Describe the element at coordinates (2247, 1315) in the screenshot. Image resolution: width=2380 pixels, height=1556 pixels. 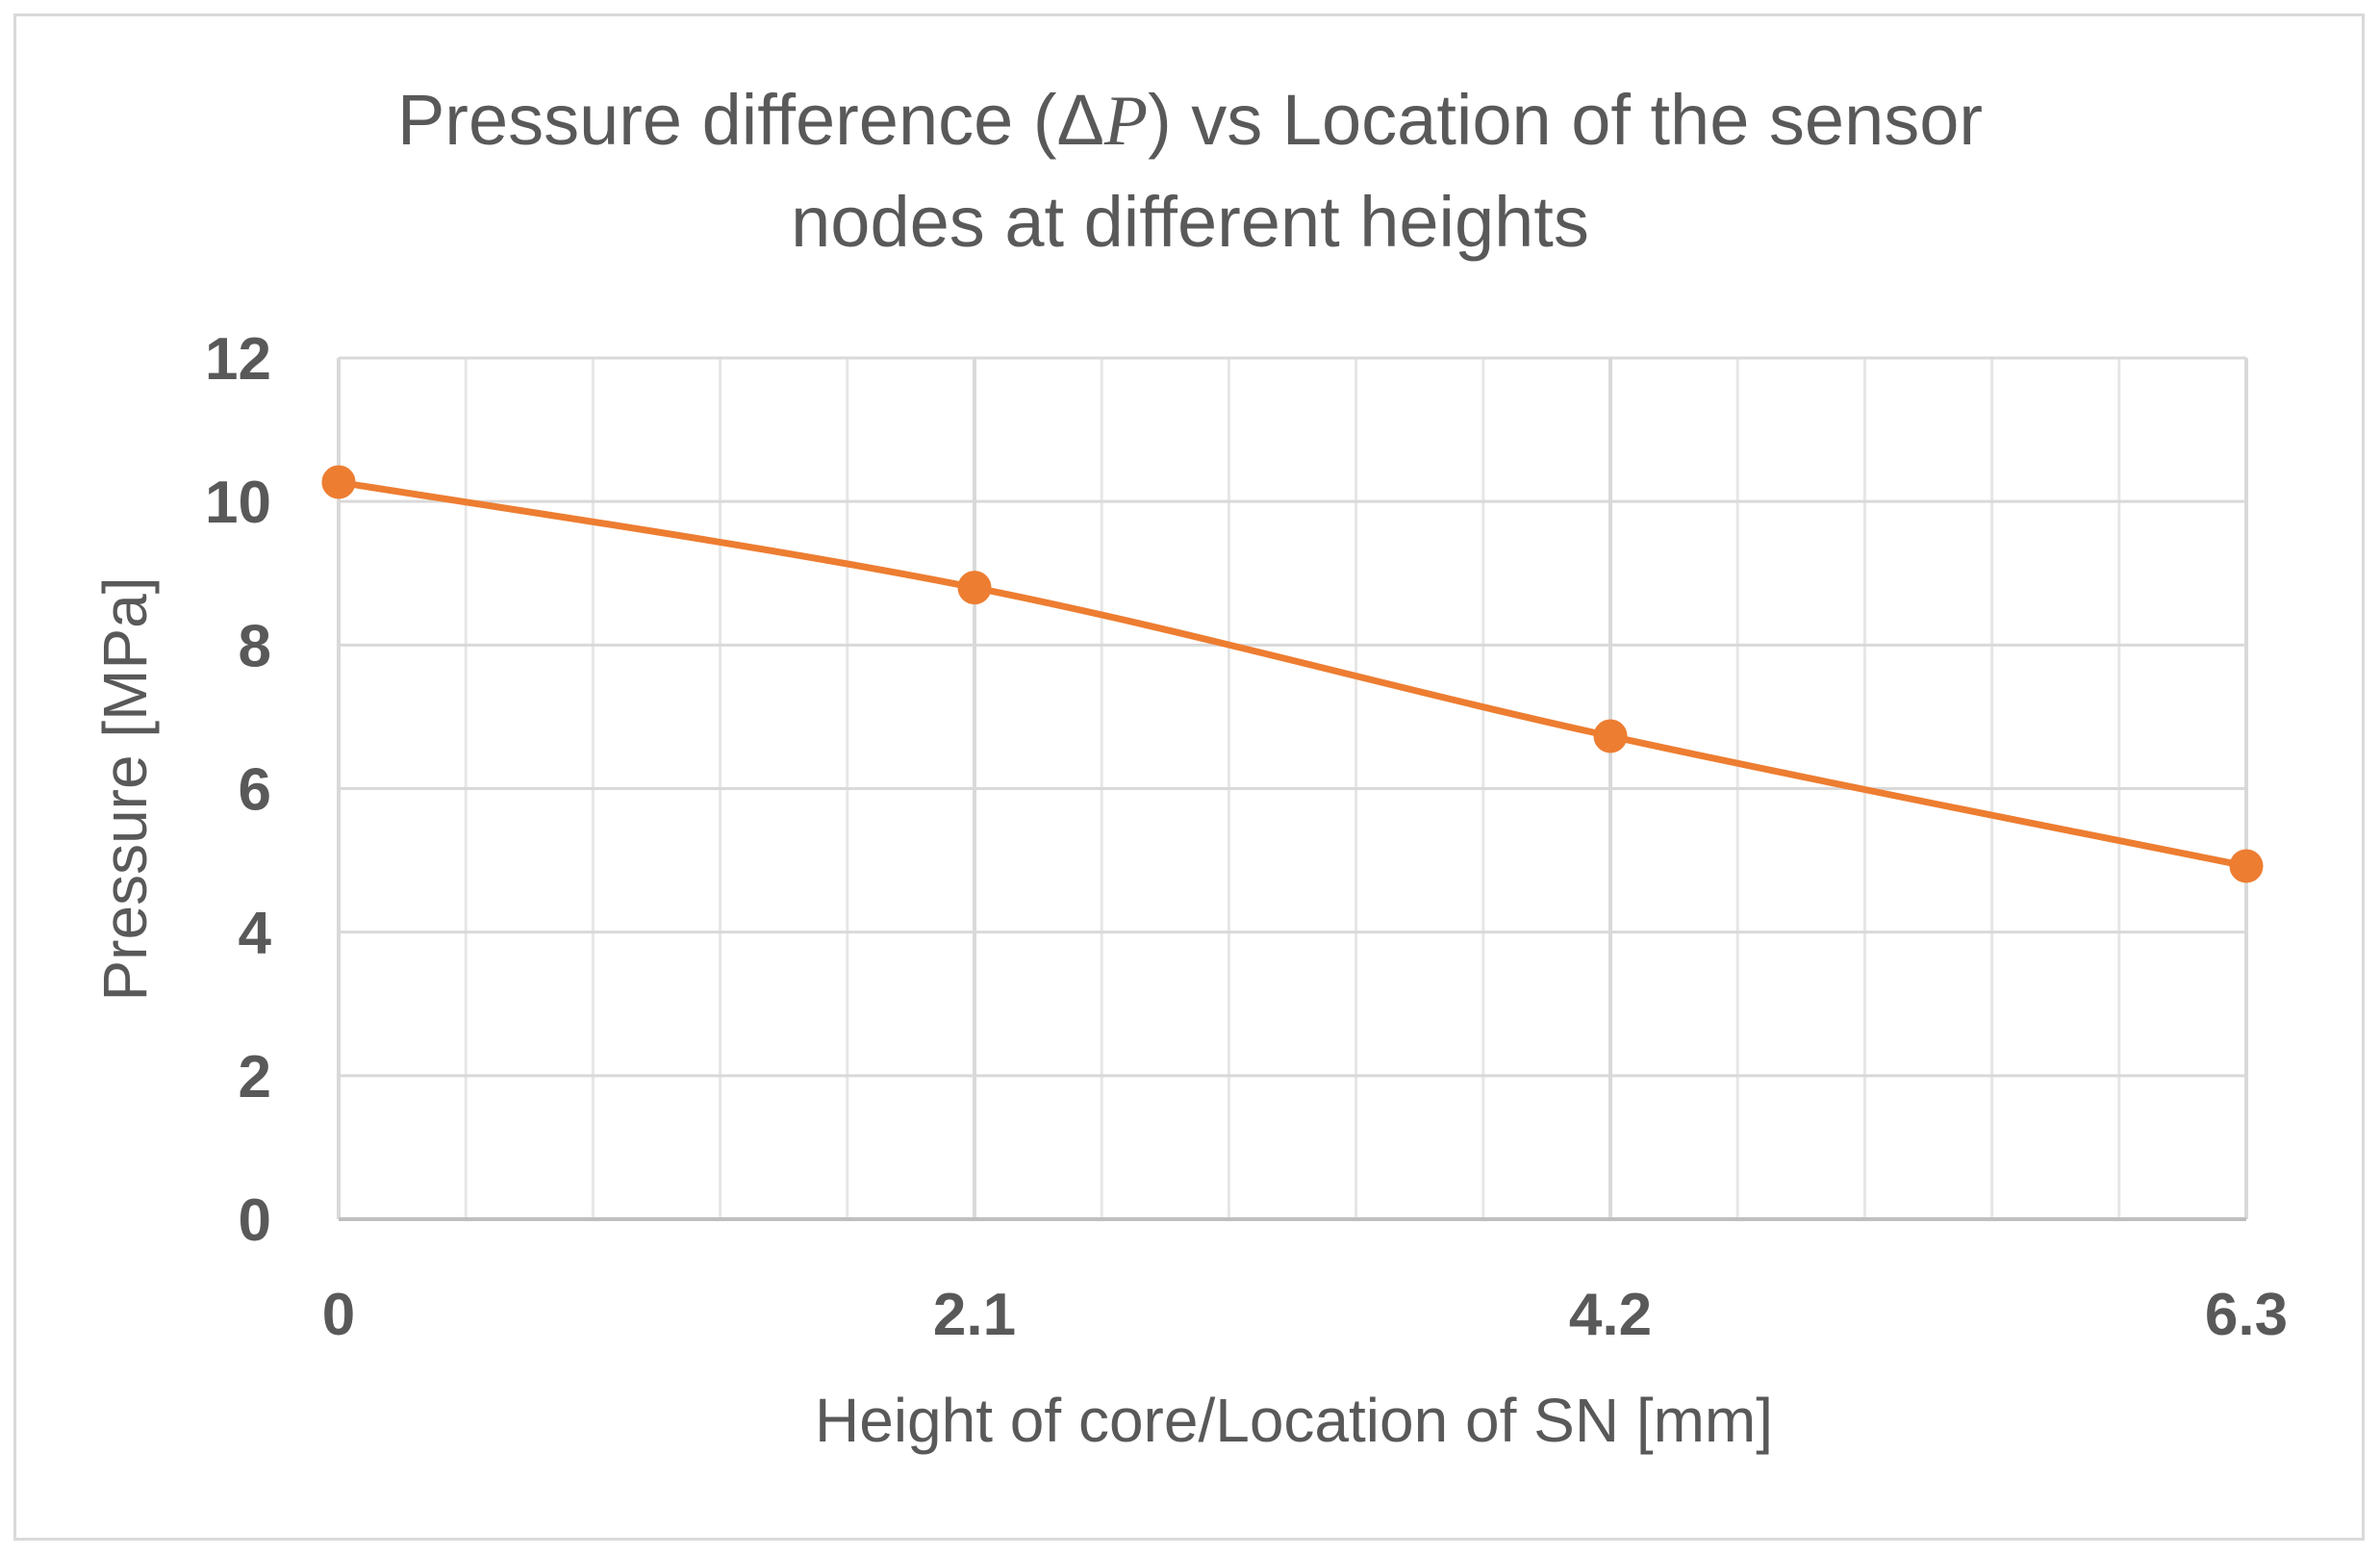
I see `x-tick-label: 6.3` at that location.